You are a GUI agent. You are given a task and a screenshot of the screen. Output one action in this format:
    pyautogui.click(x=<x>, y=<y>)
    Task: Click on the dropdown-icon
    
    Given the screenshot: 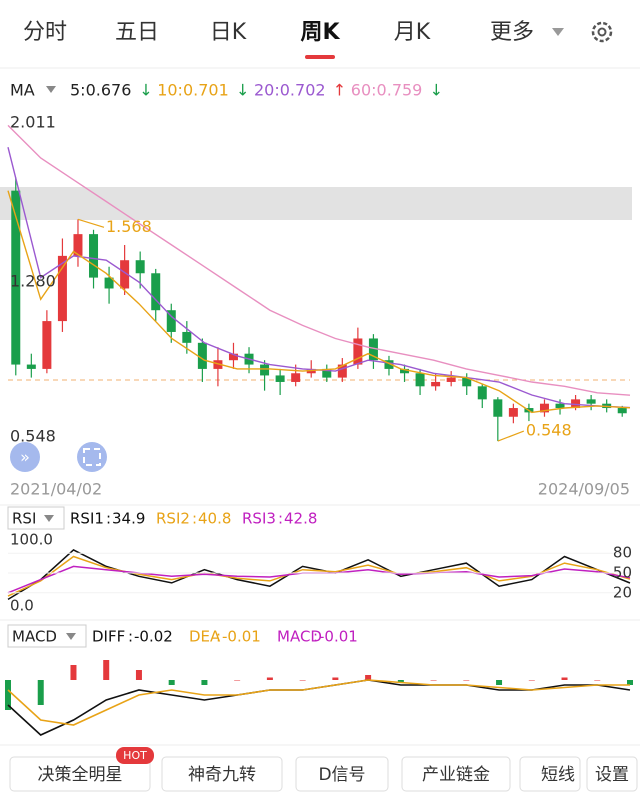 What is the action you would take?
    pyautogui.click(x=558, y=32)
    